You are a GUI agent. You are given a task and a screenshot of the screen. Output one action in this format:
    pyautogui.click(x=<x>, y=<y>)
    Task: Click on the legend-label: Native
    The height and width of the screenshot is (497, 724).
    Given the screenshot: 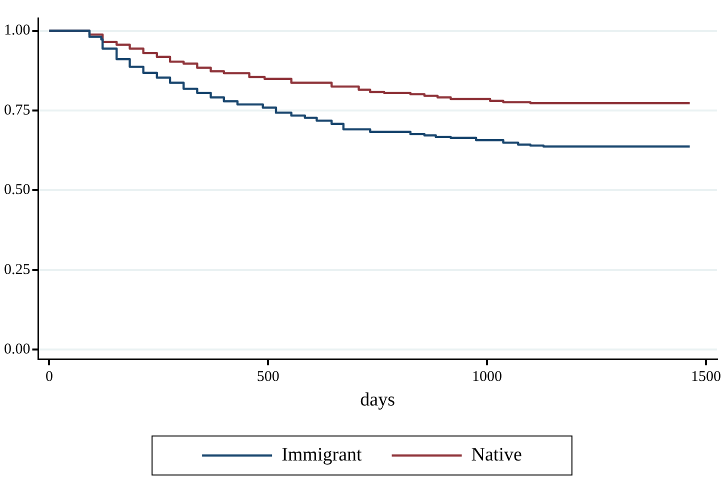 What is the action you would take?
    pyautogui.click(x=496, y=455)
    